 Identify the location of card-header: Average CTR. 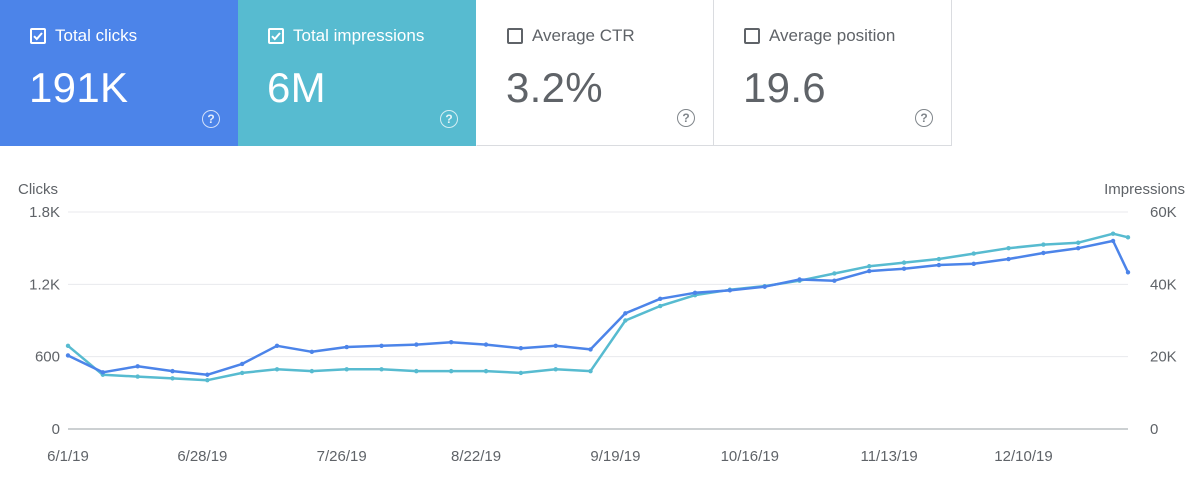
(571, 36).